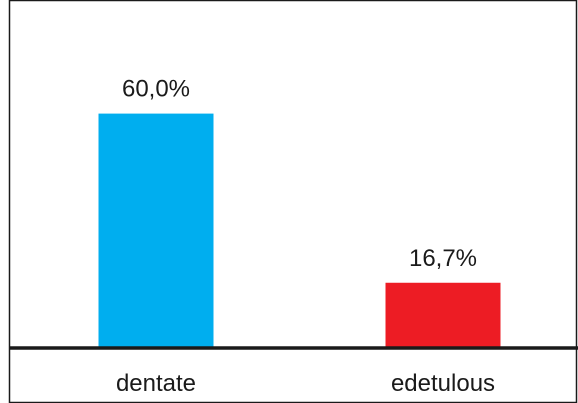 The height and width of the screenshot is (403, 578). I want to click on value-label-edetulous: 16,7%, so click(443, 258).